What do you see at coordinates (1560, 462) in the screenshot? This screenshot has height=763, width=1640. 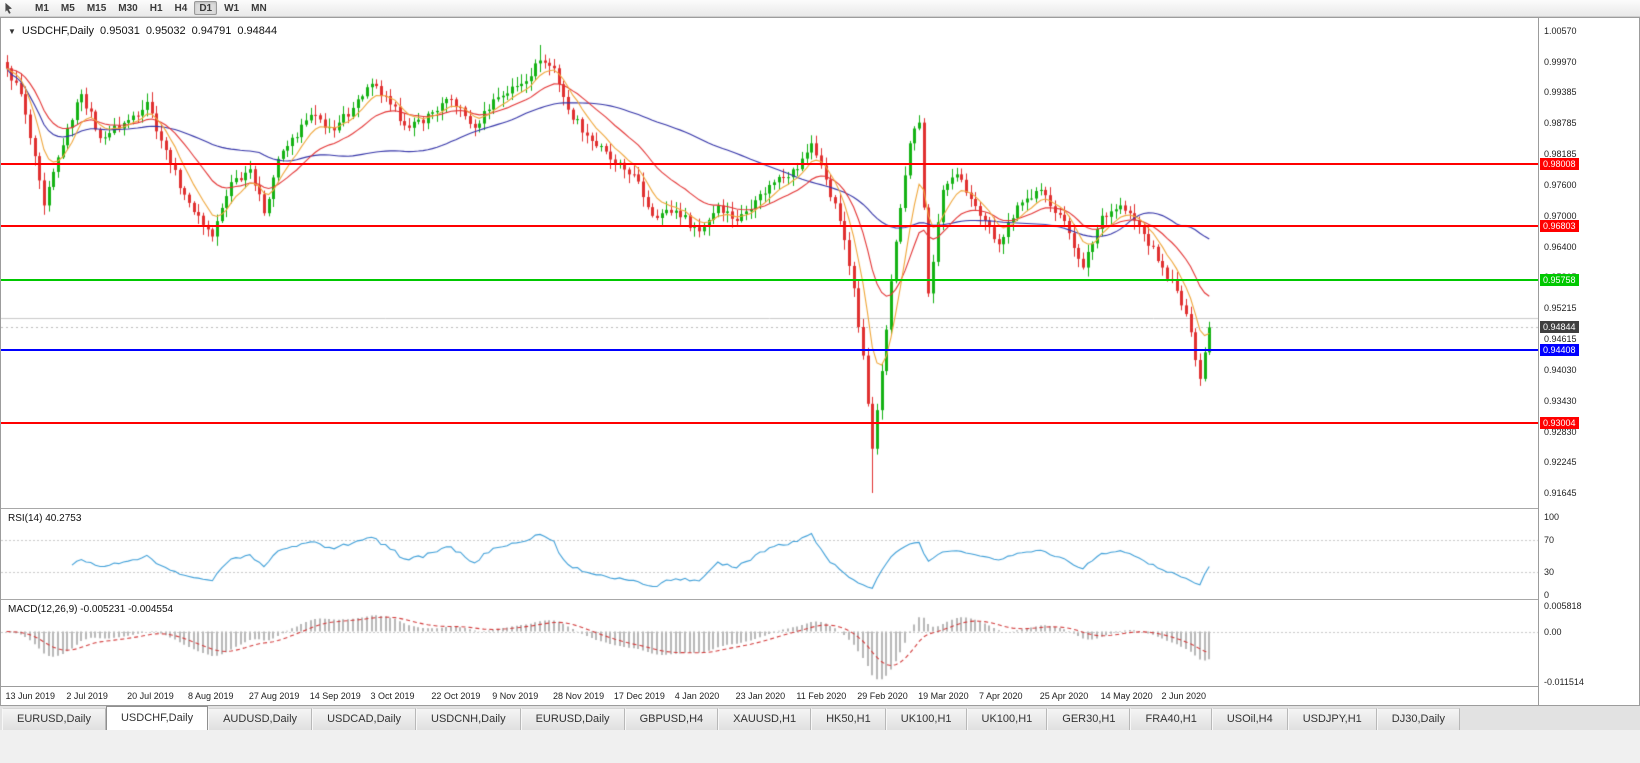 I see `price-tick: 0.92245` at bounding box center [1560, 462].